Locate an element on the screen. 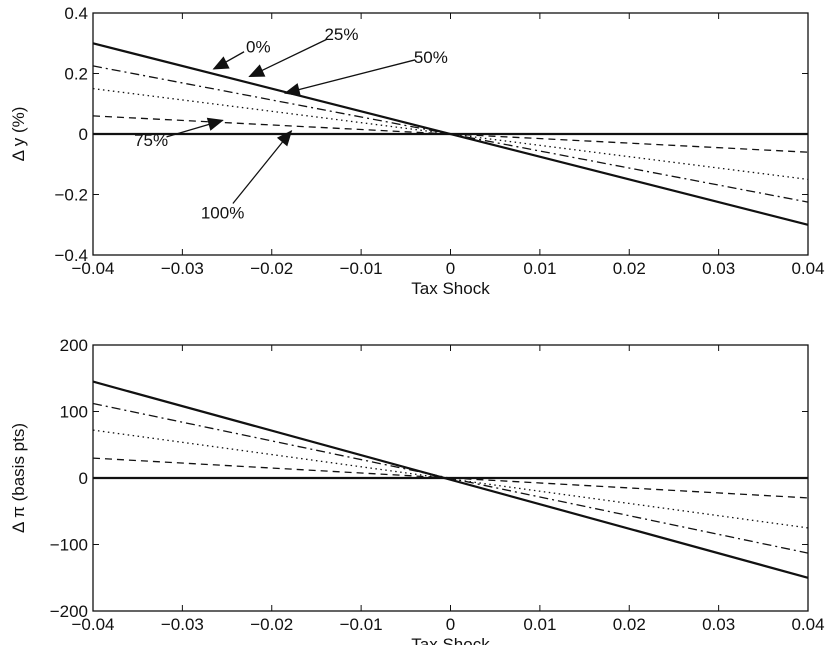 The image size is (840, 645). top-y-axis-label: Δ y (%) is located at coordinates (18, 134).